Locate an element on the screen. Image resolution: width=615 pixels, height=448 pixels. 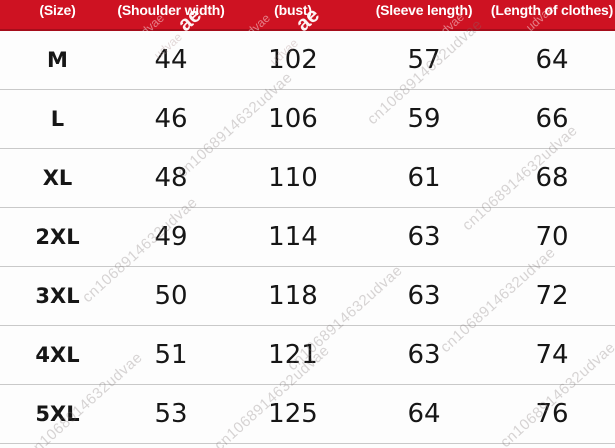
table-row-xl: XL 48 110 61 68 is located at coordinates (307, 178).